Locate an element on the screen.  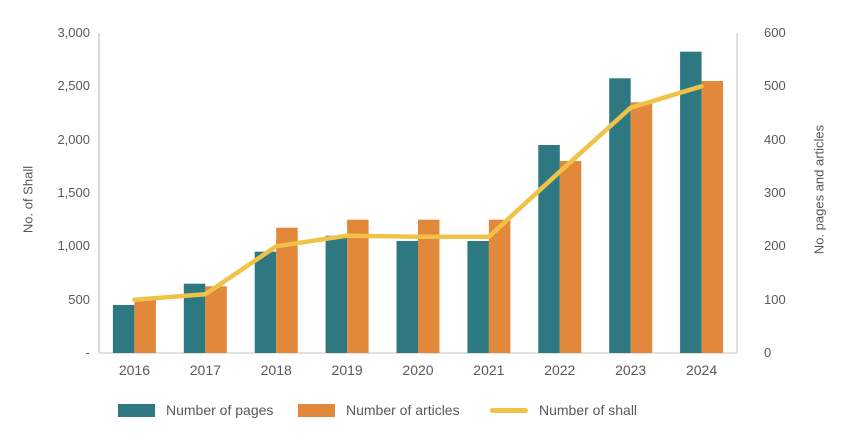
bar-articles-2023 is located at coordinates (641, 227).